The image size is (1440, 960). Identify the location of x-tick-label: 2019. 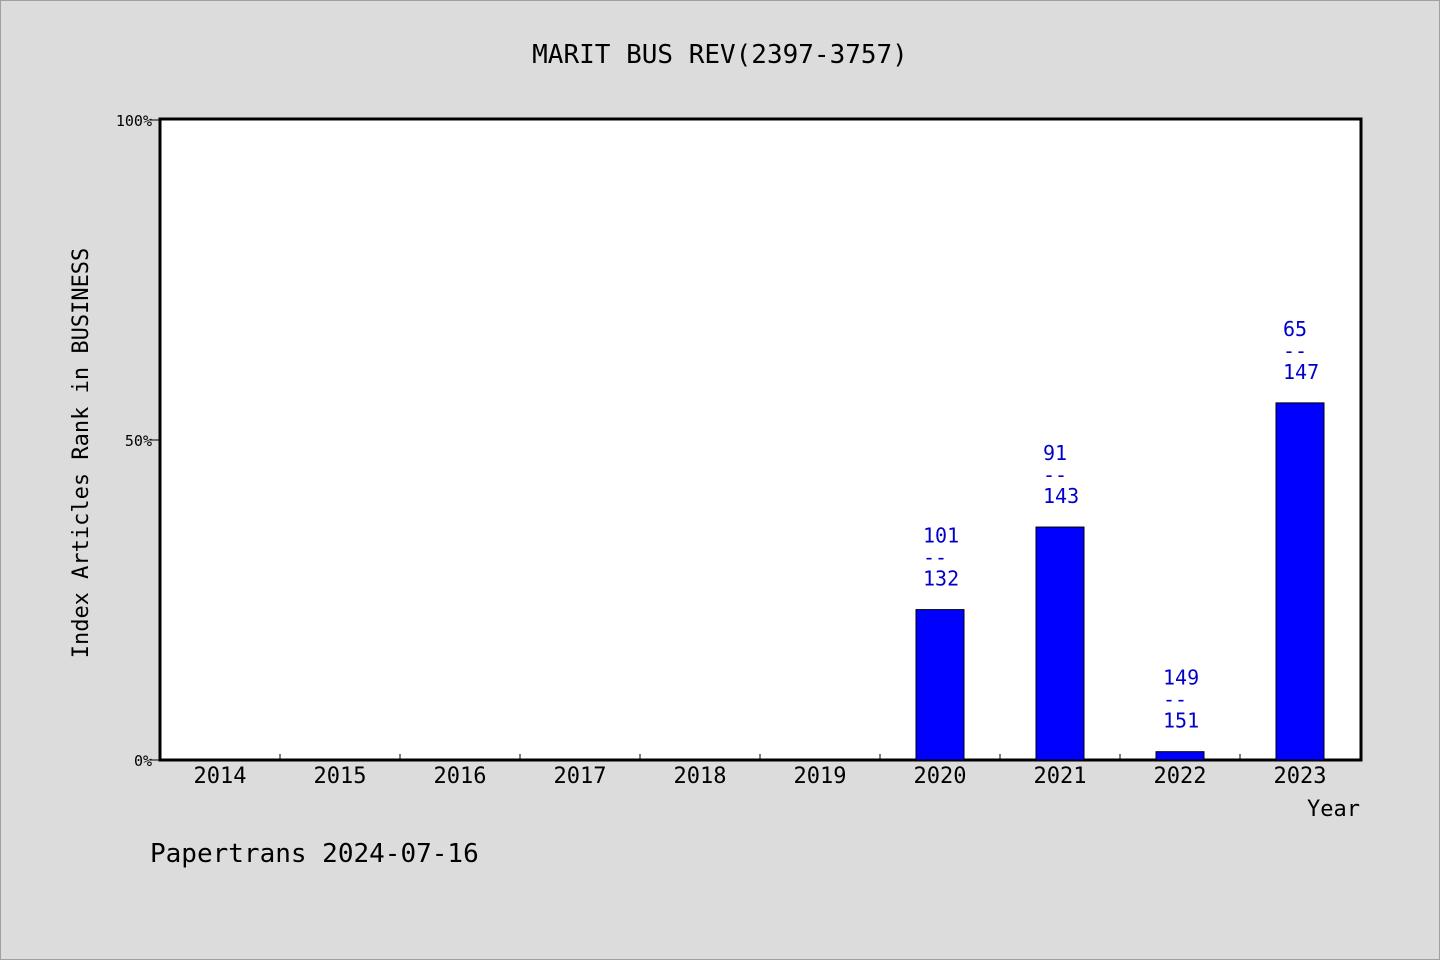
(820, 776).